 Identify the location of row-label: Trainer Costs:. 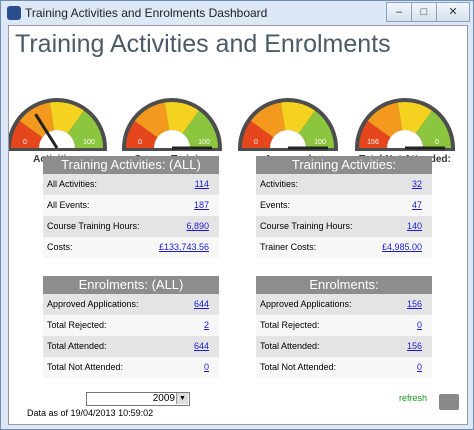
(288, 247).